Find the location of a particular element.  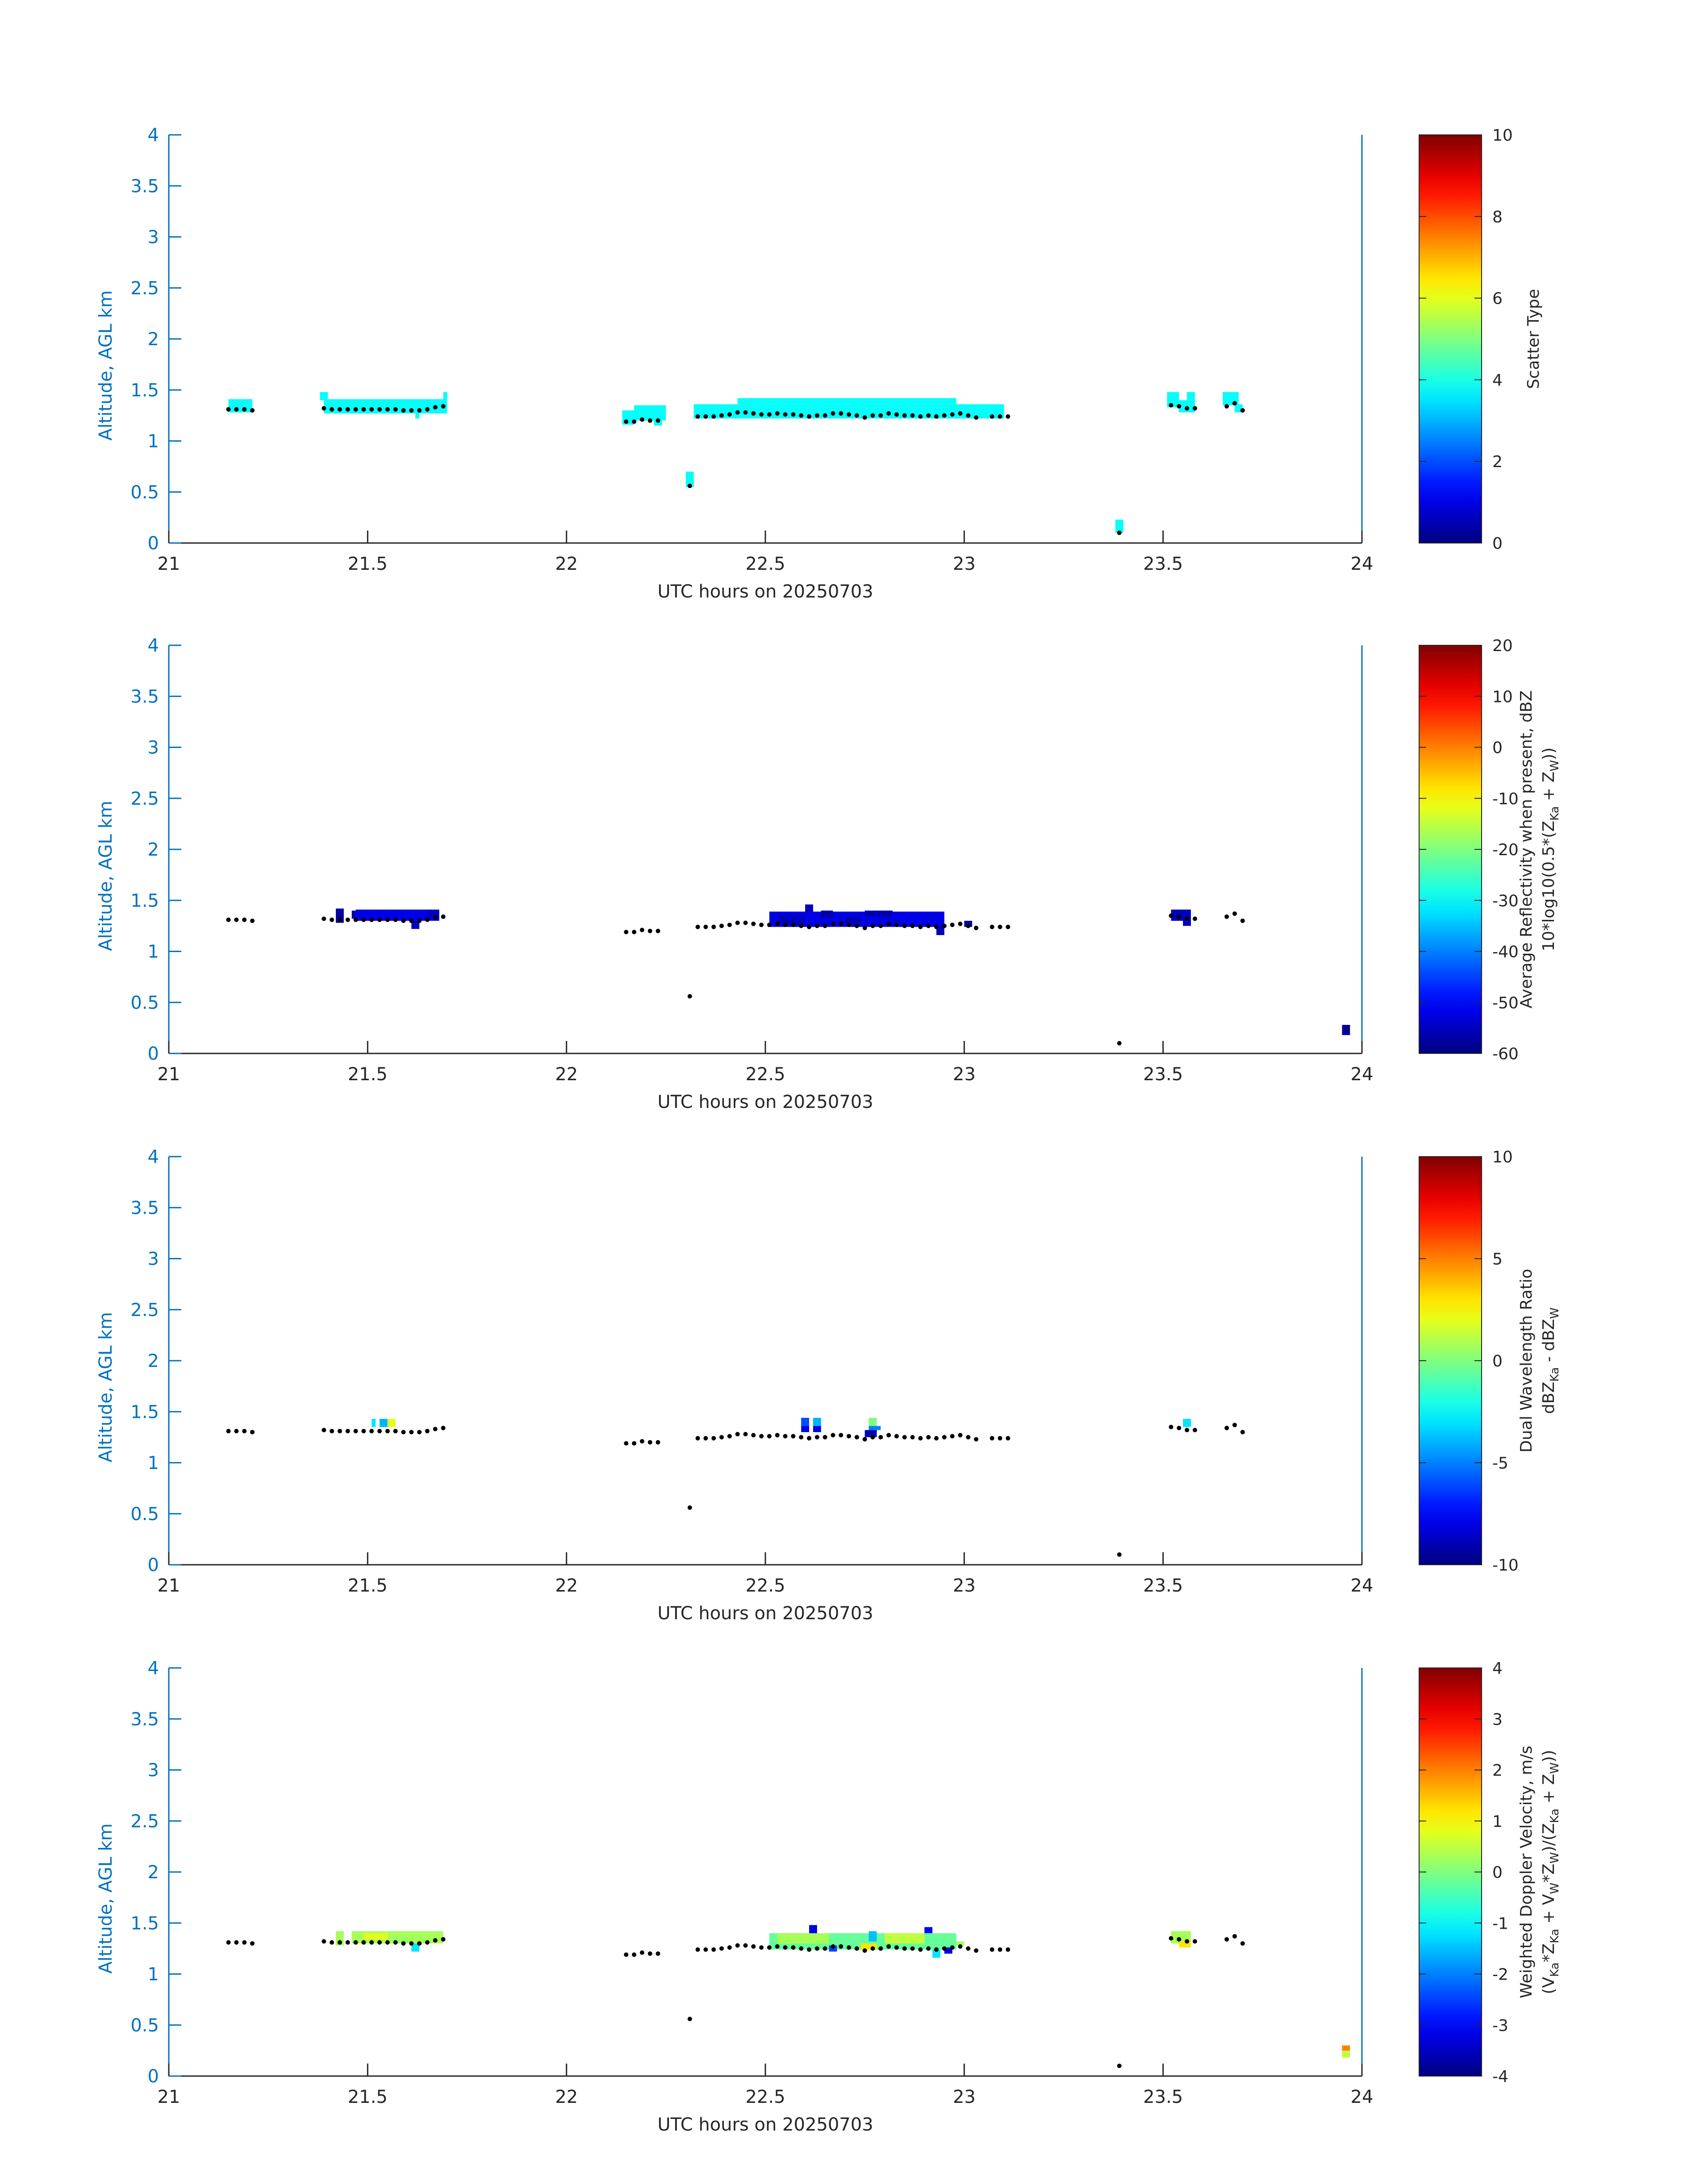

colorbar-tick-label: -20 is located at coordinates (1505, 850).